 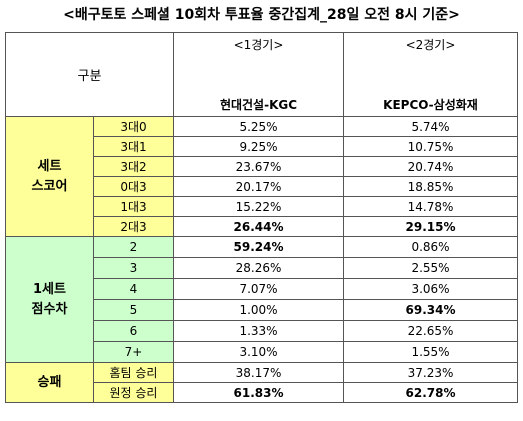 I want to click on group-label-set-score: 세트 스코어, so click(x=49, y=176).